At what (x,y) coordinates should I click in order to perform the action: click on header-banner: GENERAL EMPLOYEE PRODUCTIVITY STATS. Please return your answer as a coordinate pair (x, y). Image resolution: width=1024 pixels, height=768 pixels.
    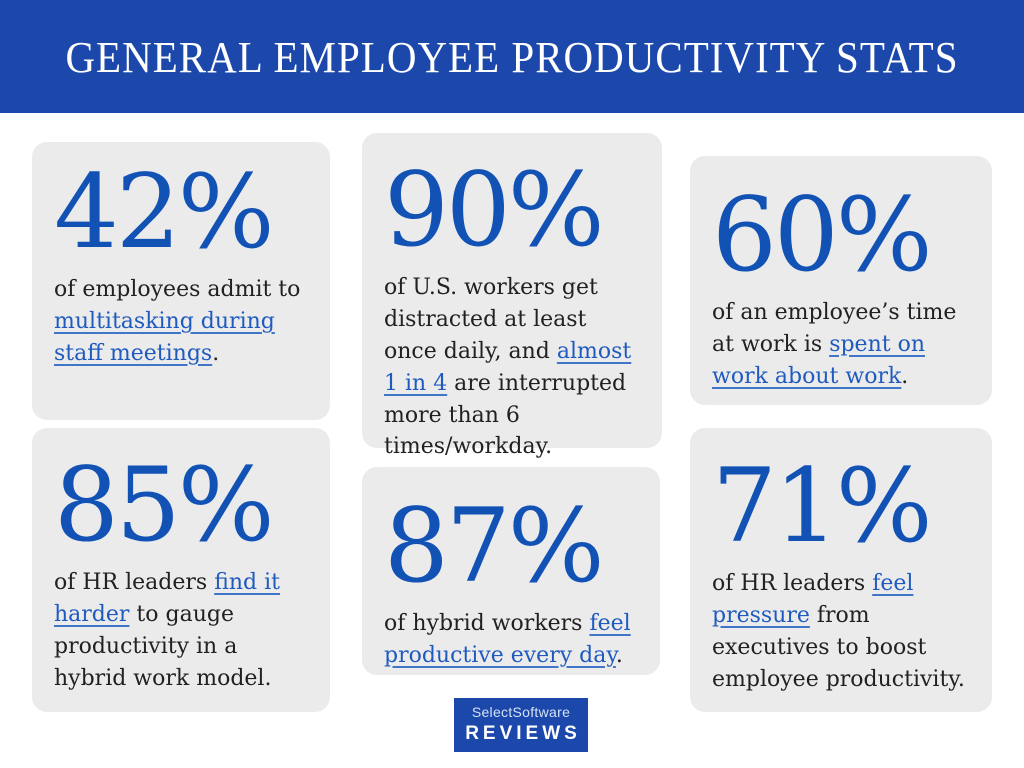
    Looking at the image, I should click on (512, 56).